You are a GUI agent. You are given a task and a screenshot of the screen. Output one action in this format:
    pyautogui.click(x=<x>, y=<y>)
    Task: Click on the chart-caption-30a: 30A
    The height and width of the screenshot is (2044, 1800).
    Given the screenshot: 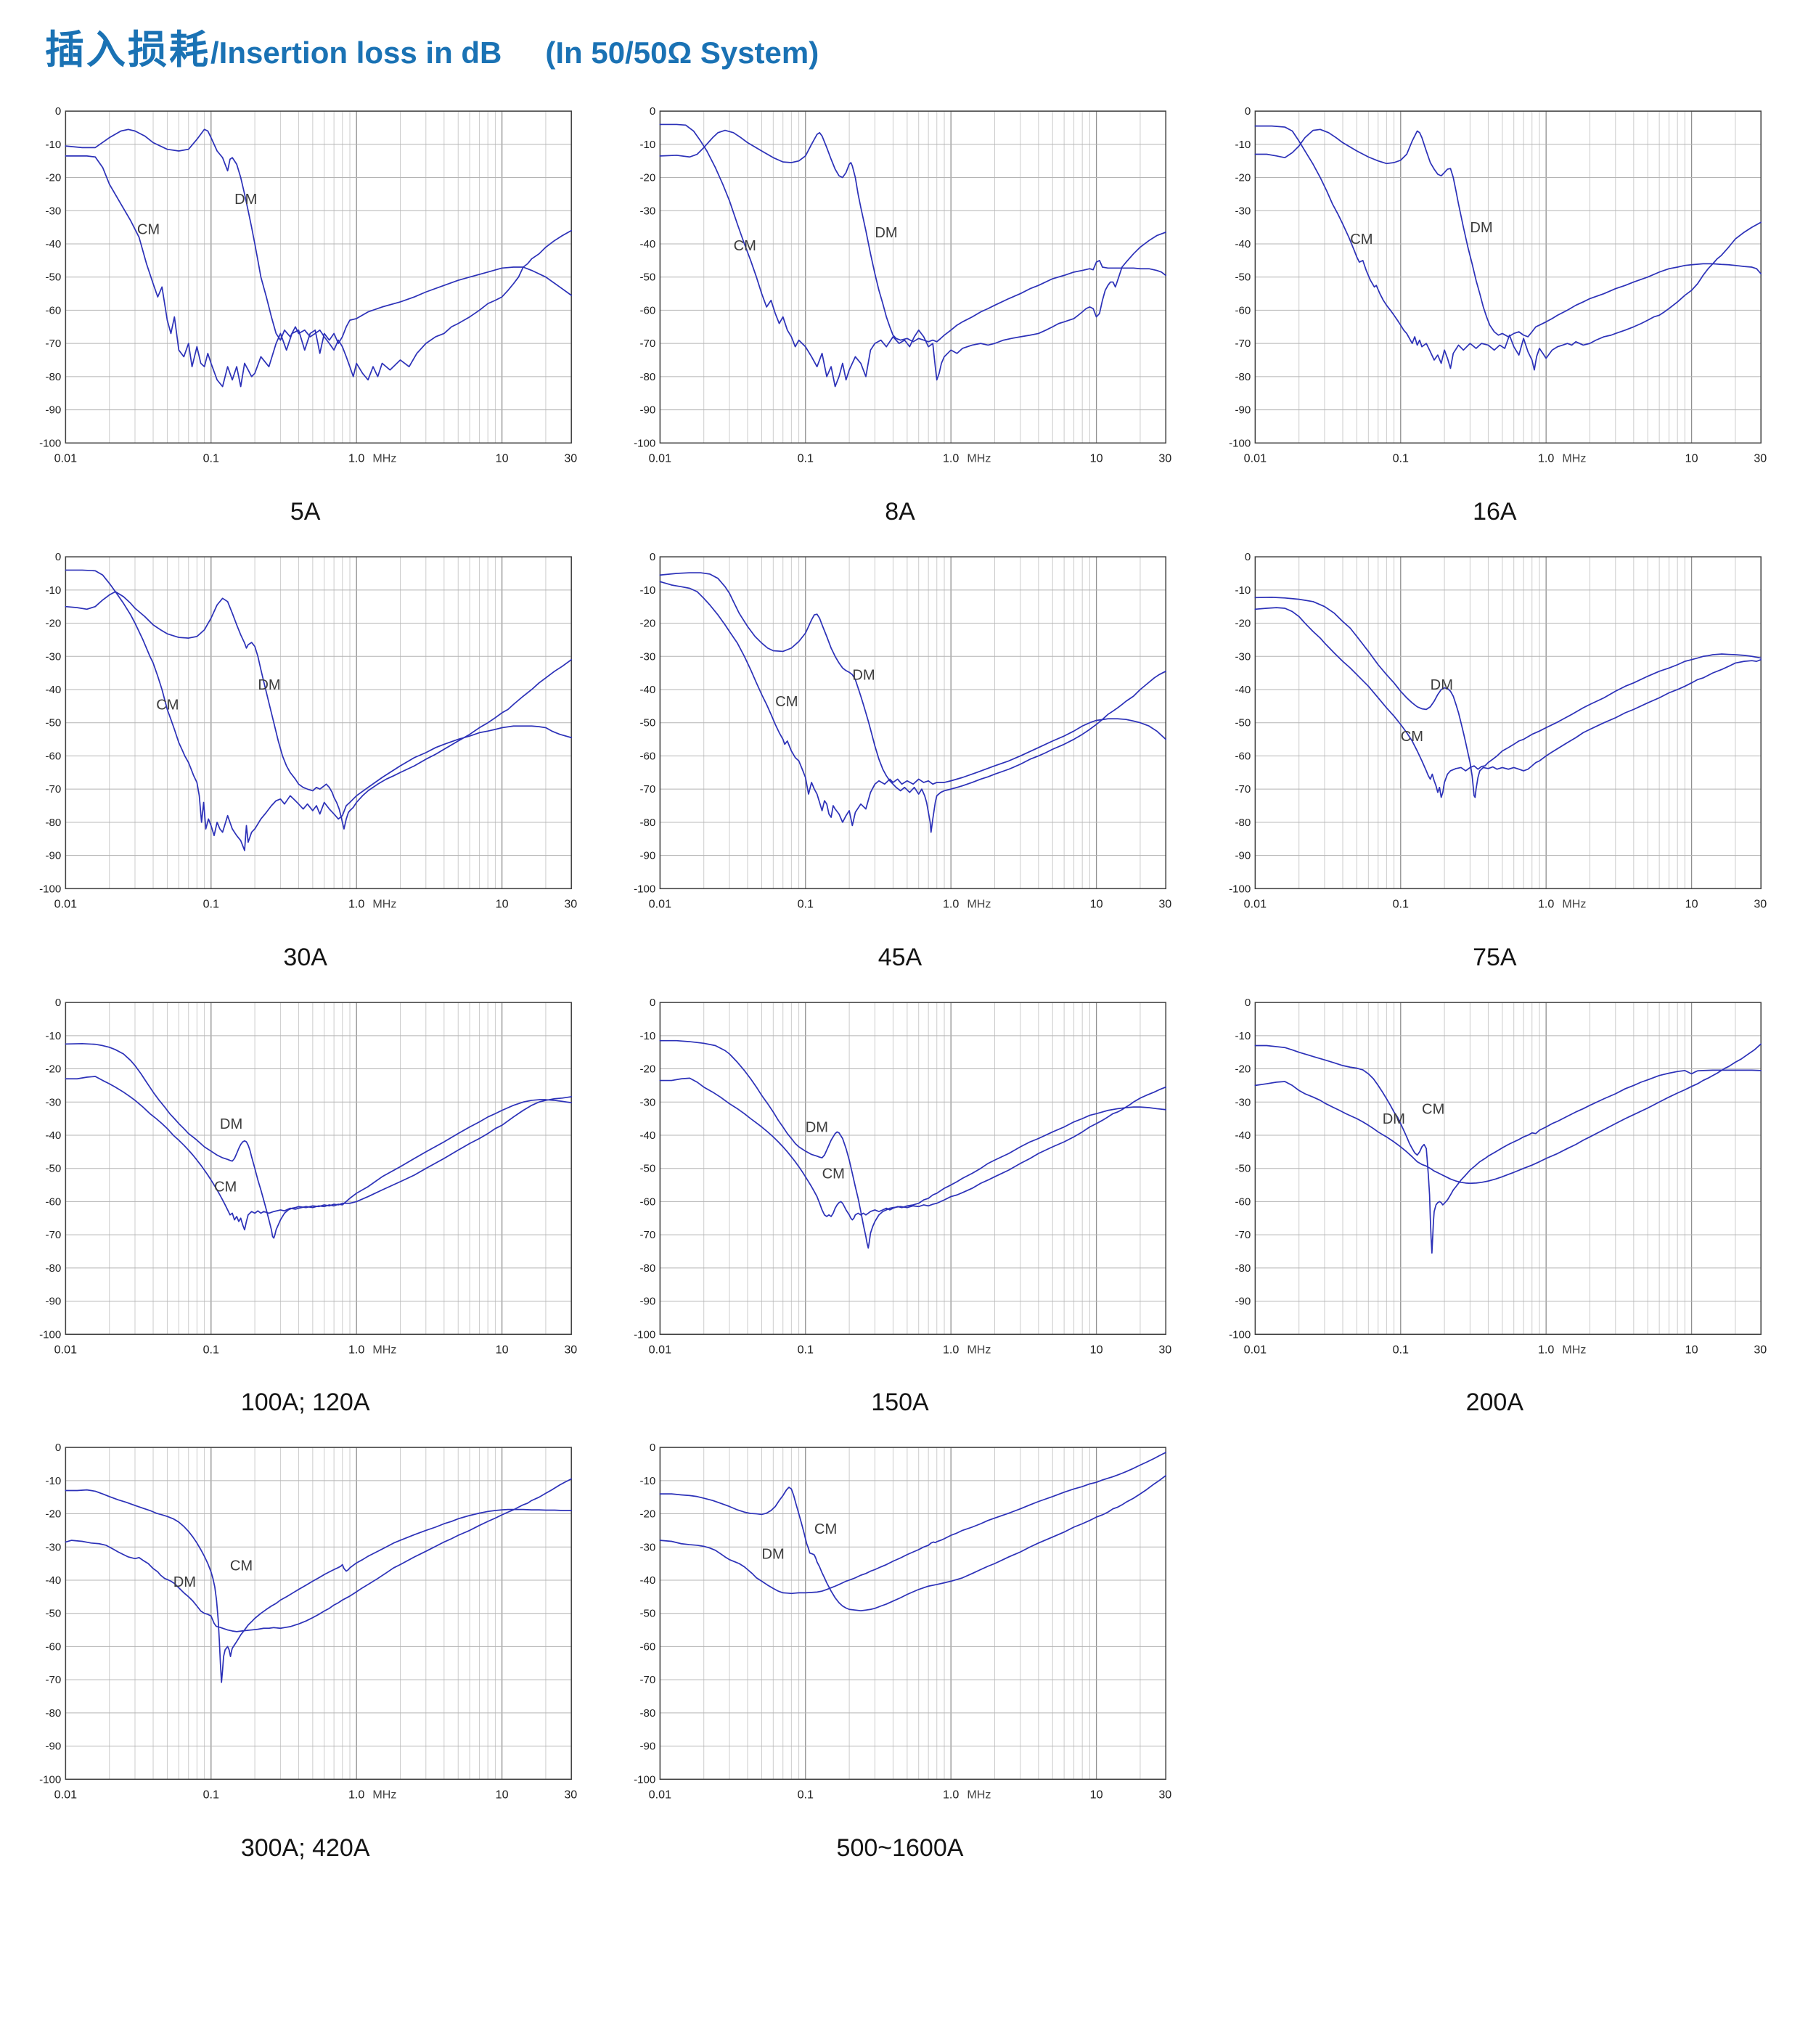 What is the action you would take?
    pyautogui.click(x=305, y=957)
    